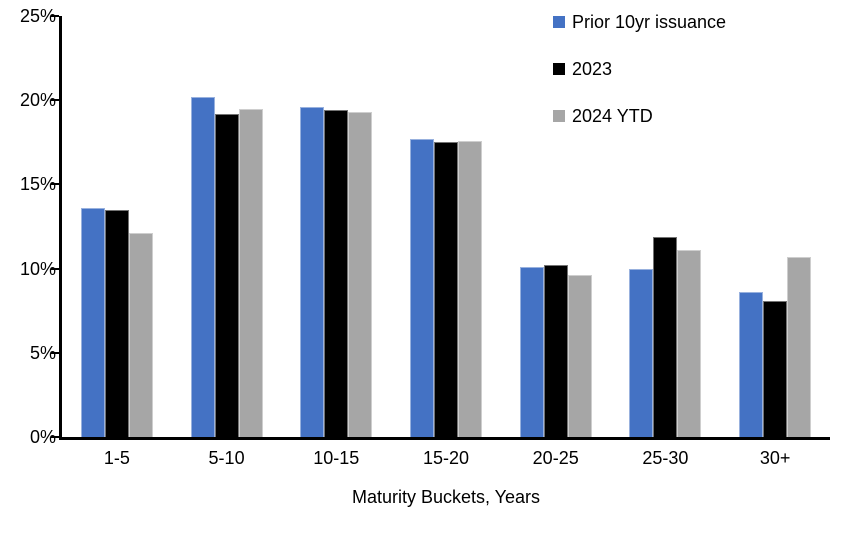 The image size is (852, 534). Describe the element at coordinates (665, 458) in the screenshot. I see `x-axis-category-label: 25-30` at that location.